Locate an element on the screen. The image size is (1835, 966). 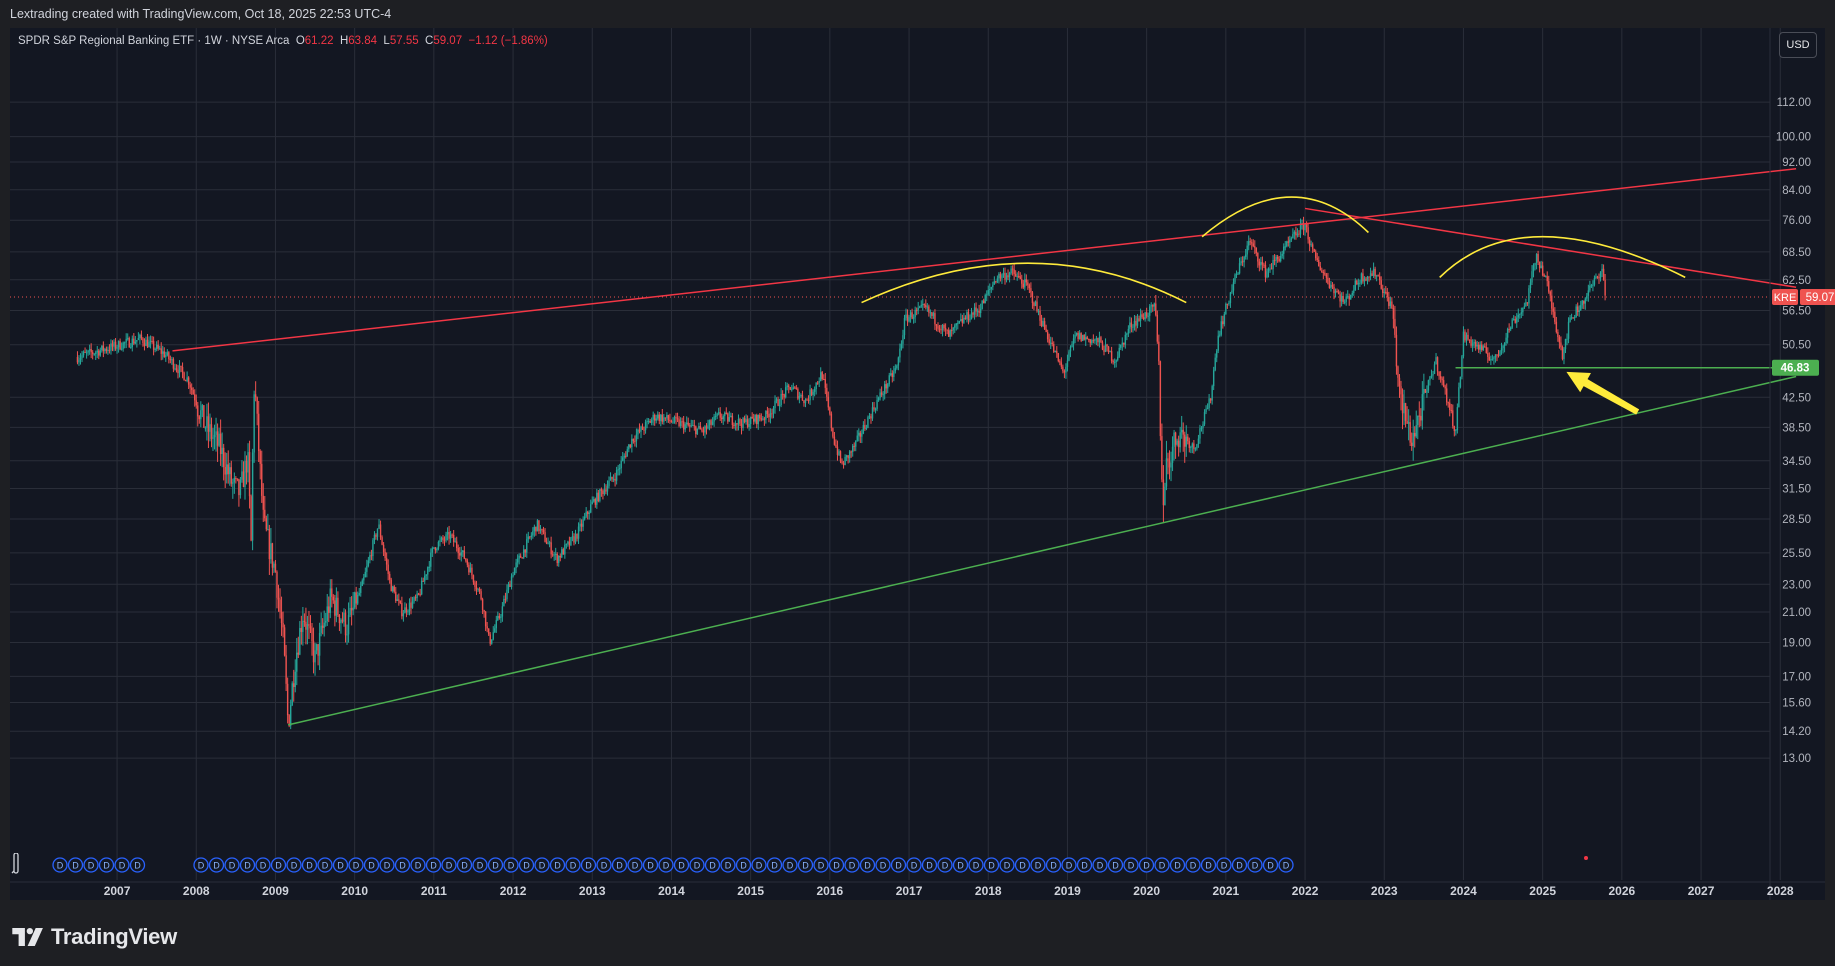
time-tick-label: 2026 is located at coordinates (1622, 891).